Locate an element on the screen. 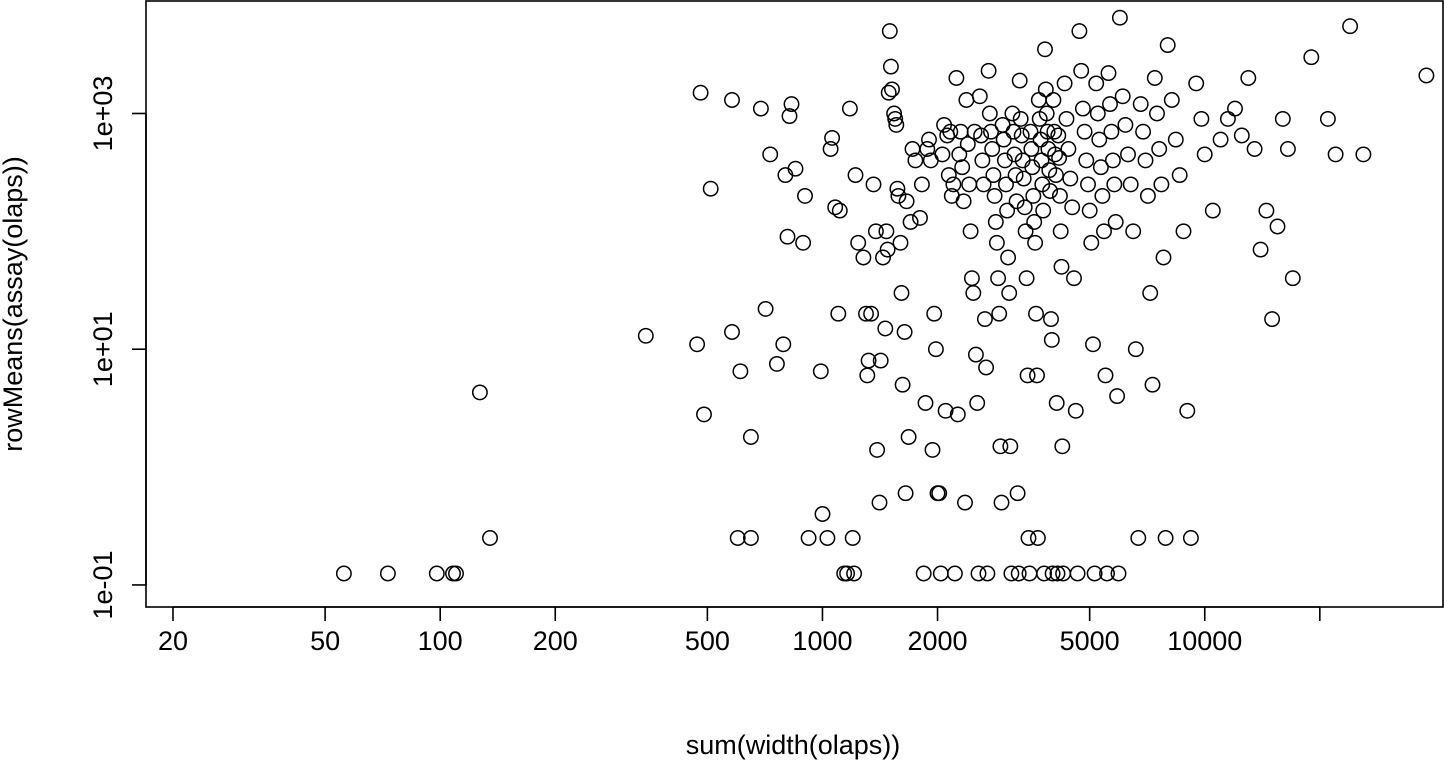 The height and width of the screenshot is (761, 1445). x-axis: 20 50 100 200 500 1000 2000 5000 10000 is located at coordinates (739, 631).